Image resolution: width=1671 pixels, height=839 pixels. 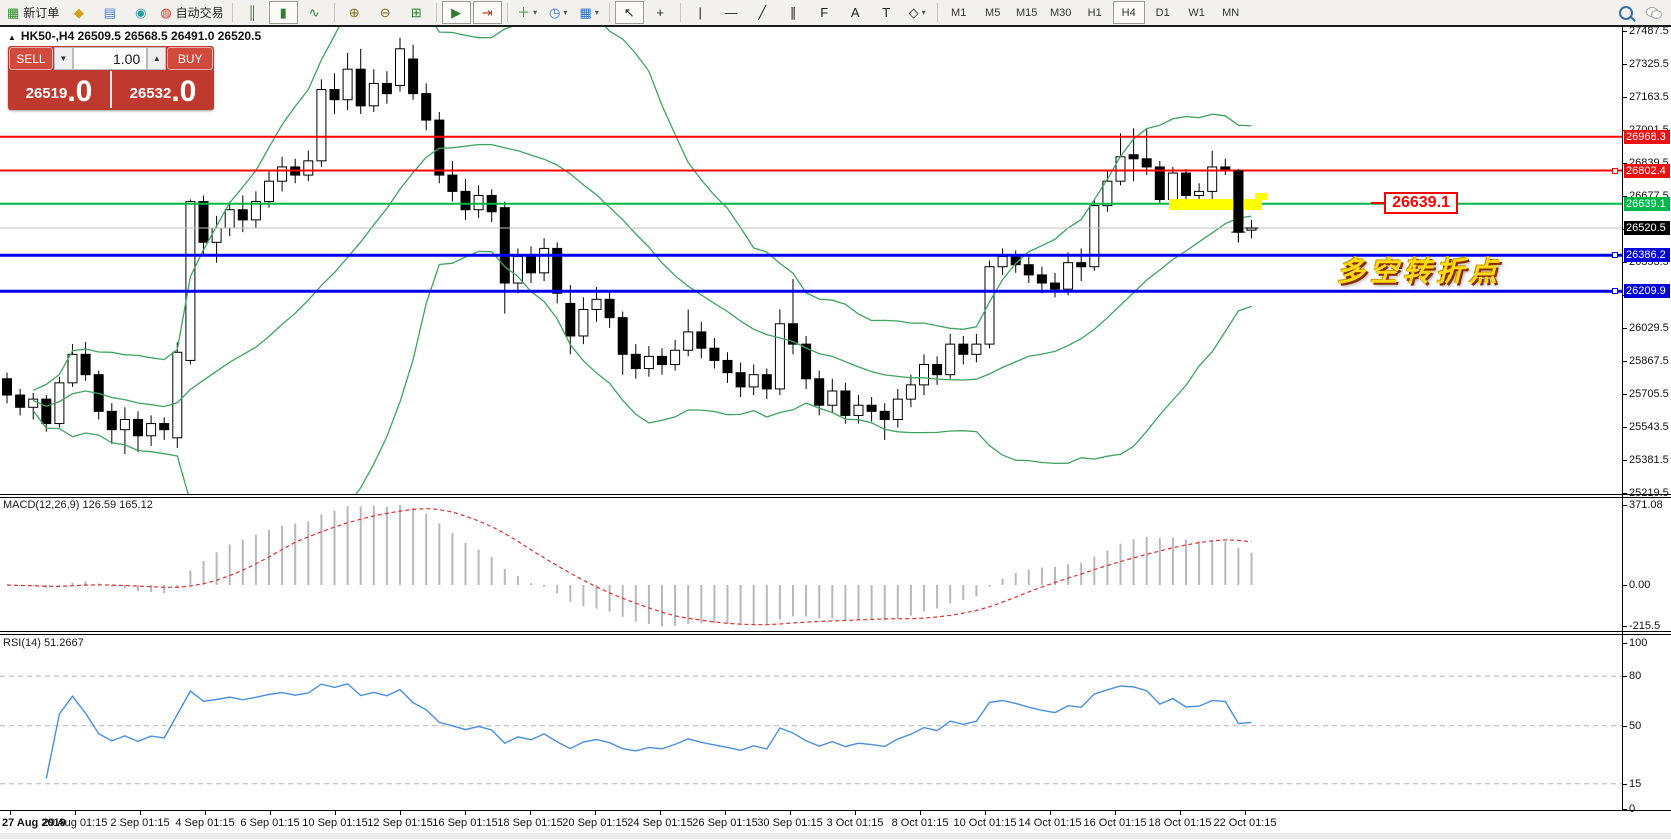 What do you see at coordinates (1115, 823) in the screenshot?
I see `date-label: 16 Oct 01:15` at bounding box center [1115, 823].